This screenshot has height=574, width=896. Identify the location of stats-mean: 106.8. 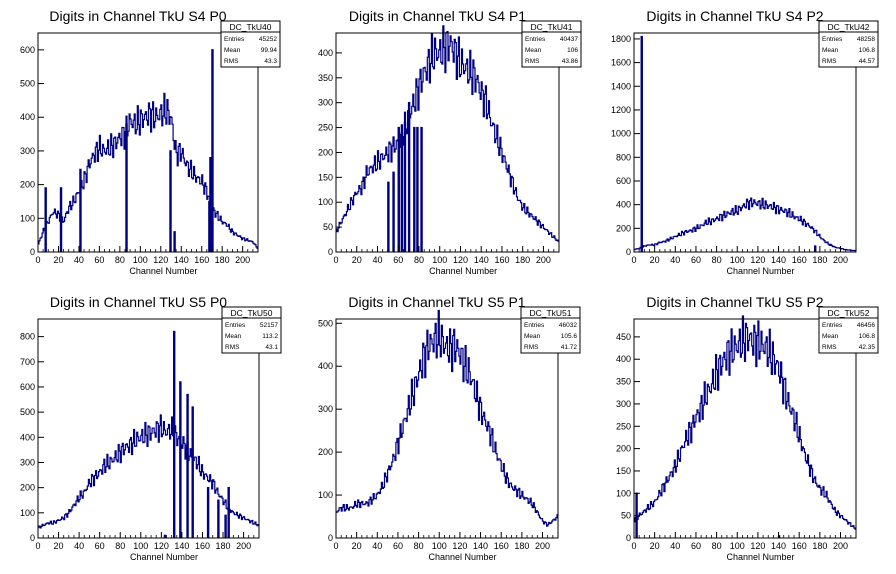
(867, 50).